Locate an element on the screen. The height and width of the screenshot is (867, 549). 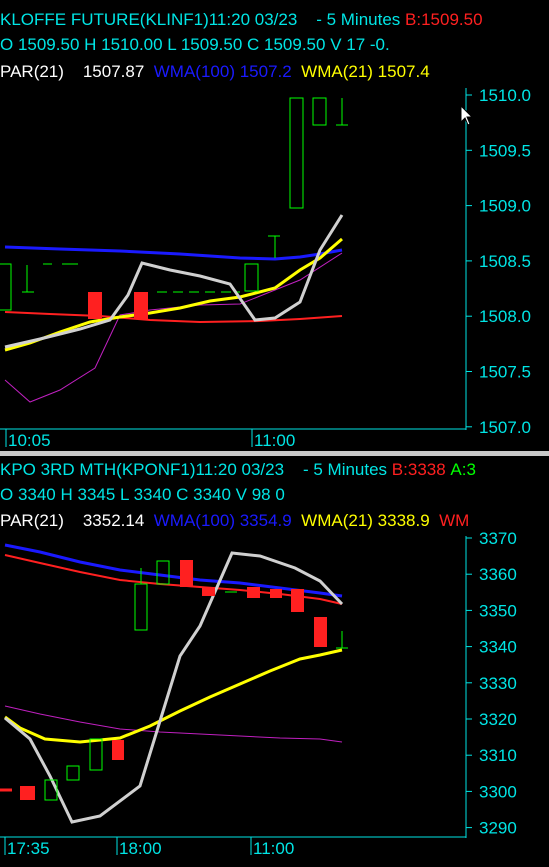
bid-label: B:1509.50 is located at coordinates (444, 19).